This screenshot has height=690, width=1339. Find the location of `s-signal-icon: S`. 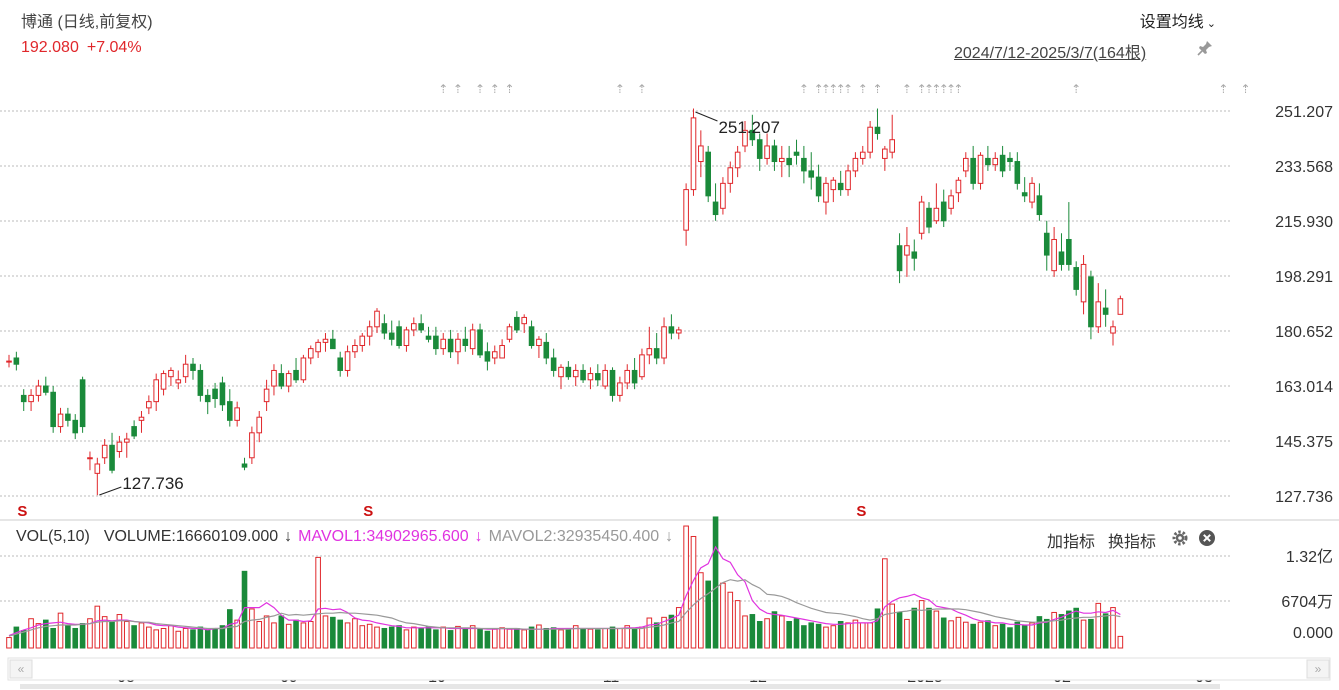

s-signal-icon: S is located at coordinates (861, 511).